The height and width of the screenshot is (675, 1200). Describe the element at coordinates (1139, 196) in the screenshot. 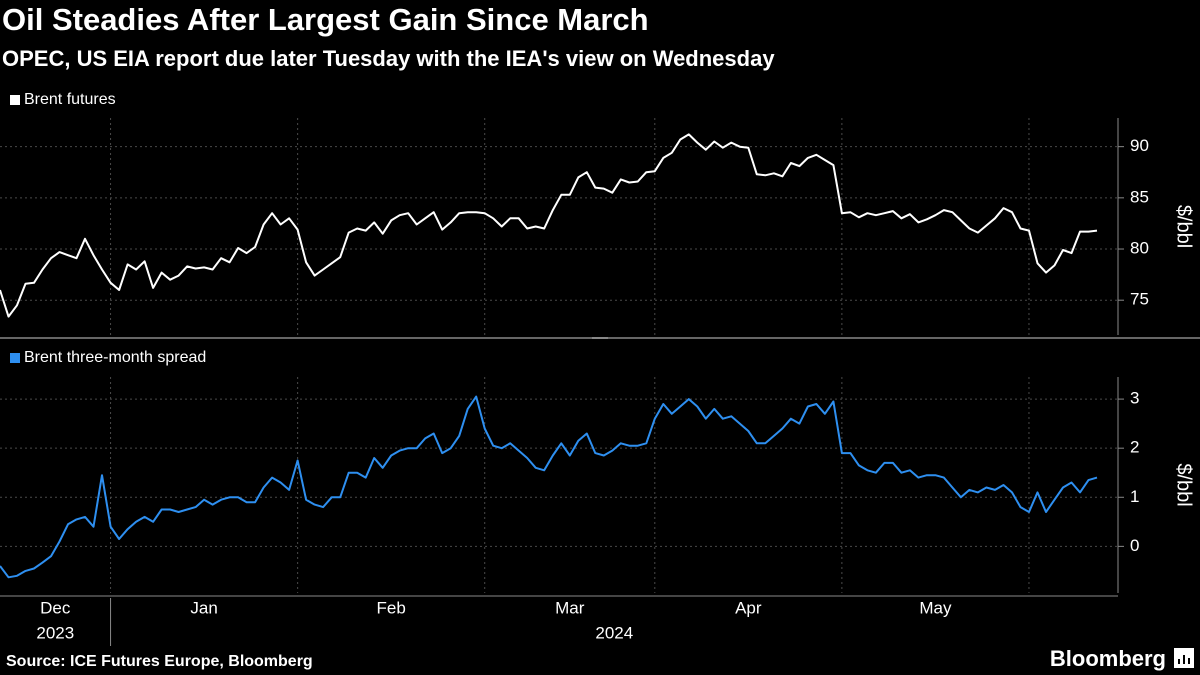

I see `y-tick-label: 85` at that location.